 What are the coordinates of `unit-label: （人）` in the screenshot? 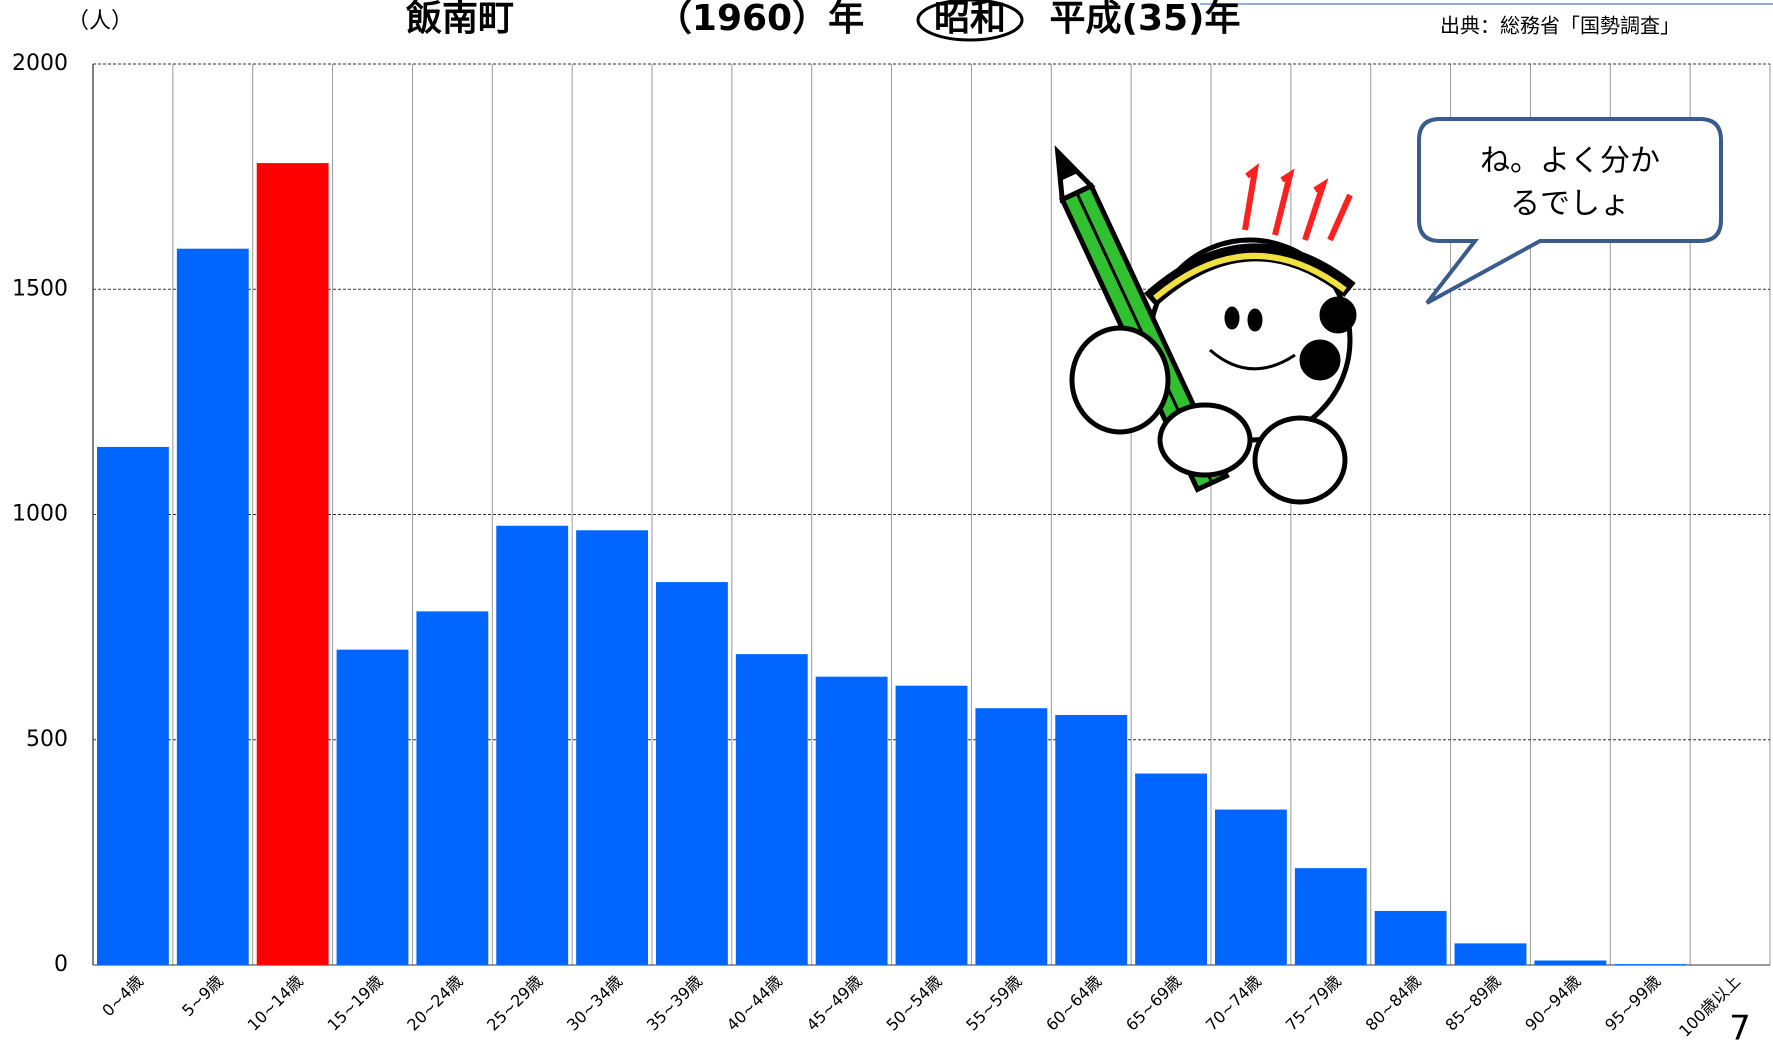 It's located at (100, 21).